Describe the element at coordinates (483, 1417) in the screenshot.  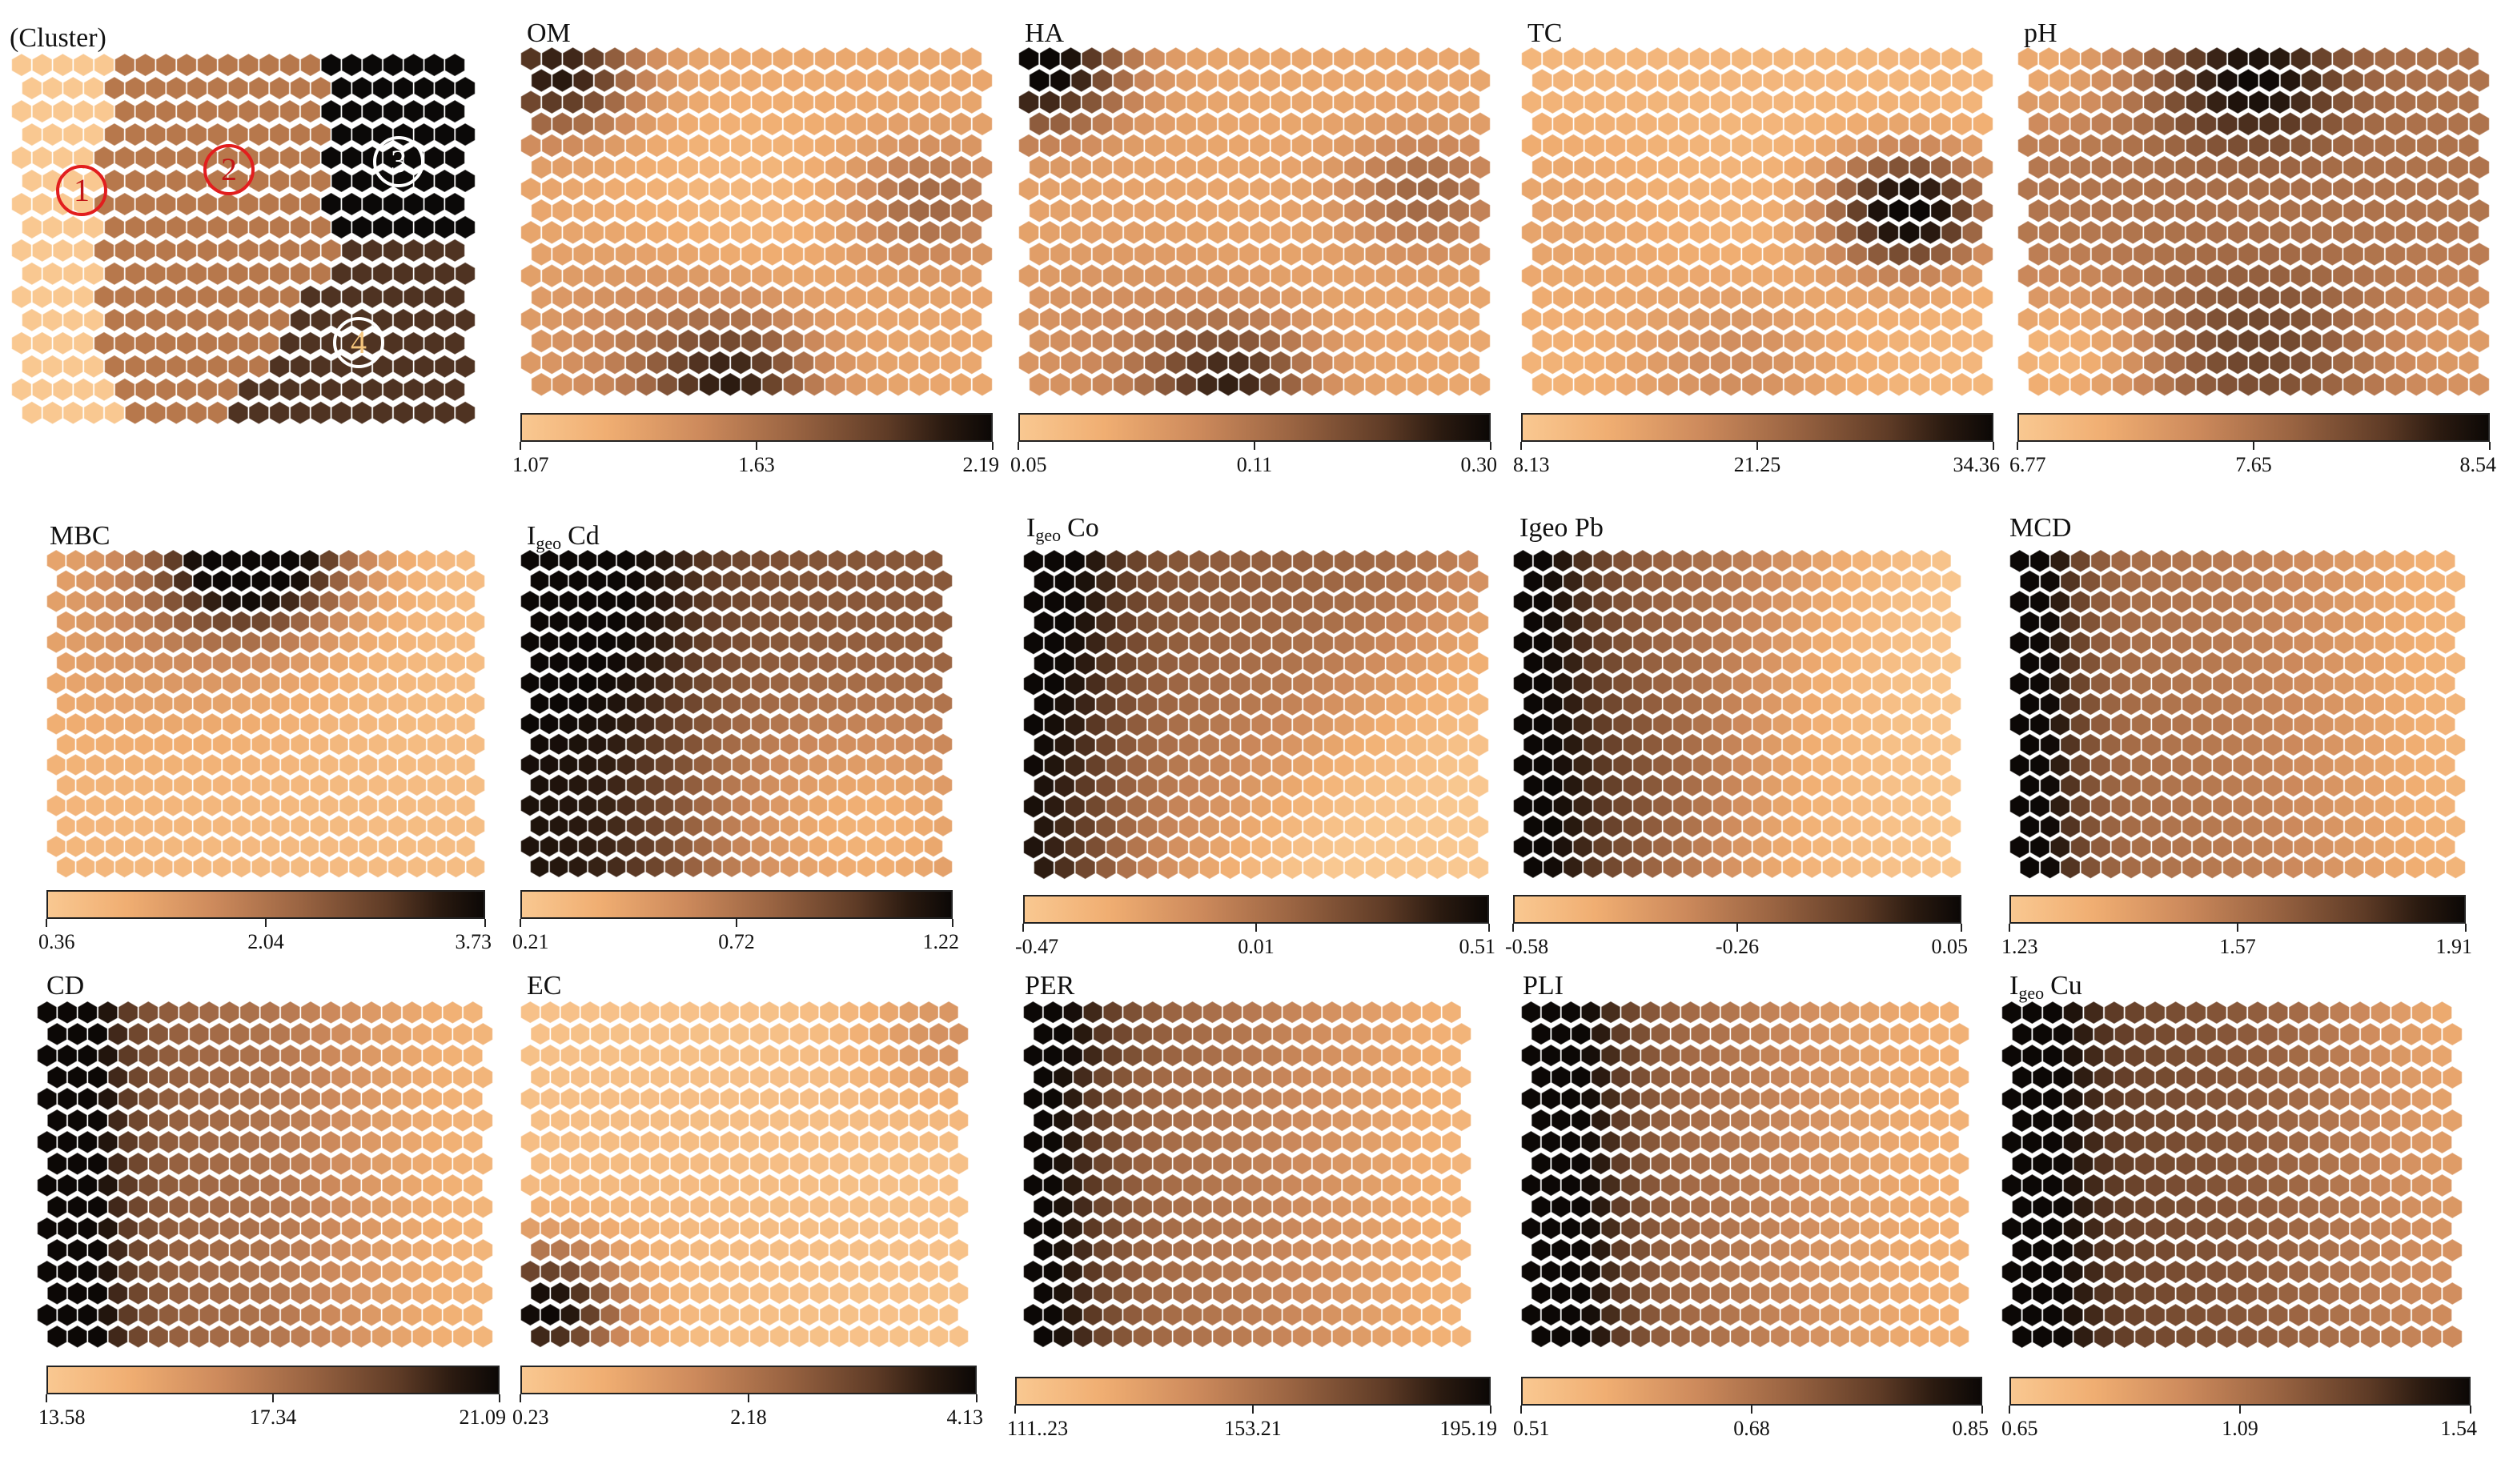
I see `colorbar-max-label: 21.09` at that location.